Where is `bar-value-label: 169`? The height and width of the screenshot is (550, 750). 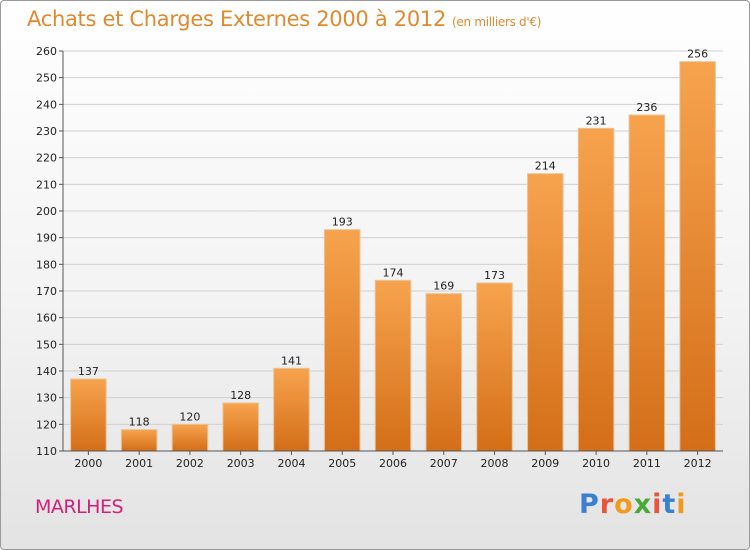
bar-value-label: 169 is located at coordinates (443, 286).